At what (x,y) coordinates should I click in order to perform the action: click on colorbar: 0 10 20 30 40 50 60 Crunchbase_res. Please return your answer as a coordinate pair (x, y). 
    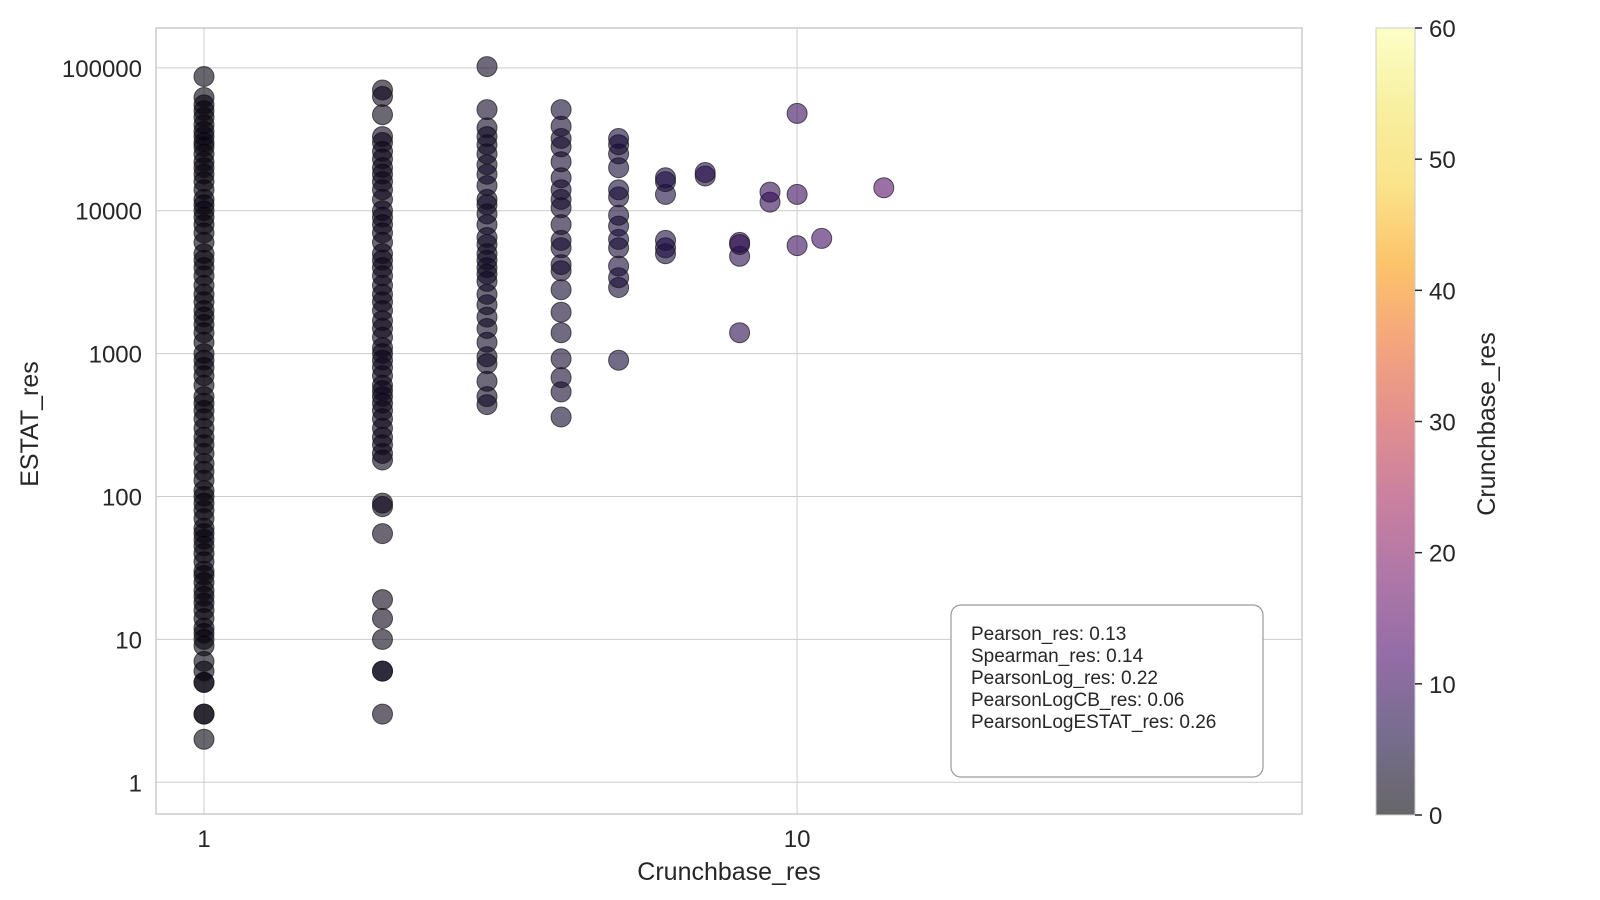
    Looking at the image, I should click on (1438, 423).